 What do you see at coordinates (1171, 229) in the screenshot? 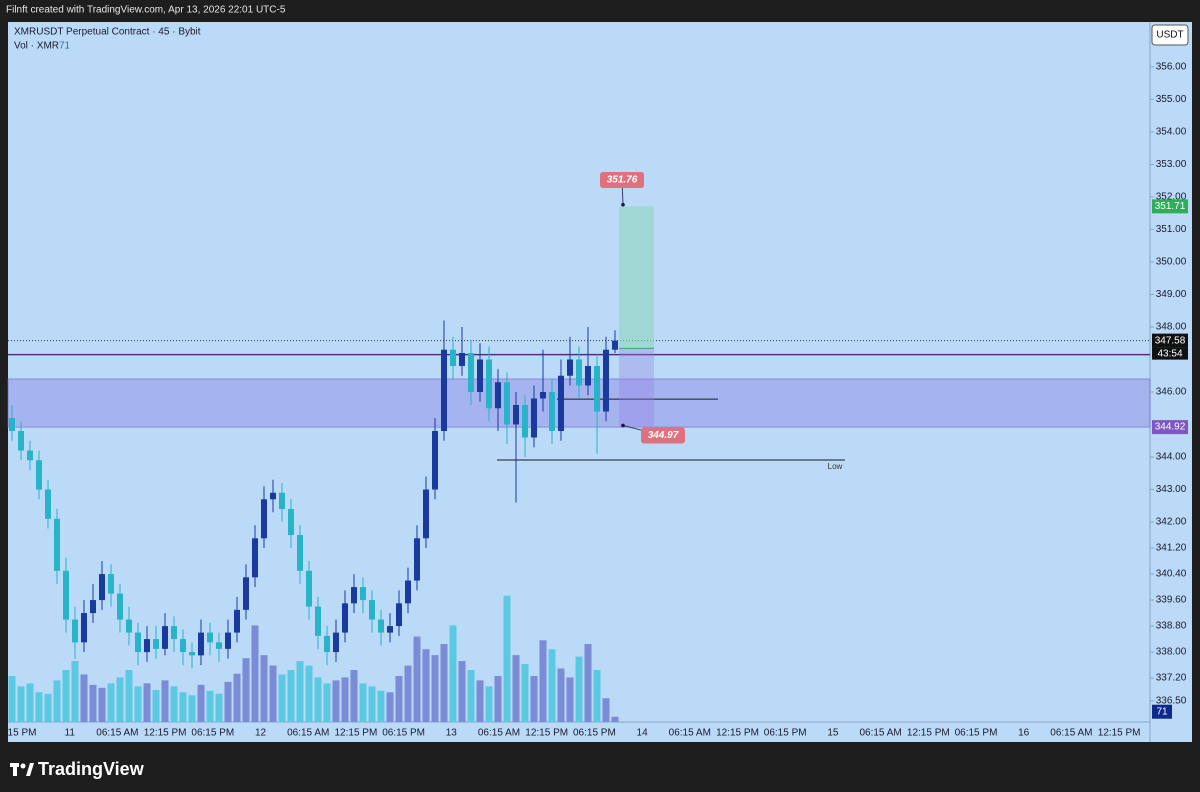
I see `y-tick-label: 351.00` at bounding box center [1171, 229].